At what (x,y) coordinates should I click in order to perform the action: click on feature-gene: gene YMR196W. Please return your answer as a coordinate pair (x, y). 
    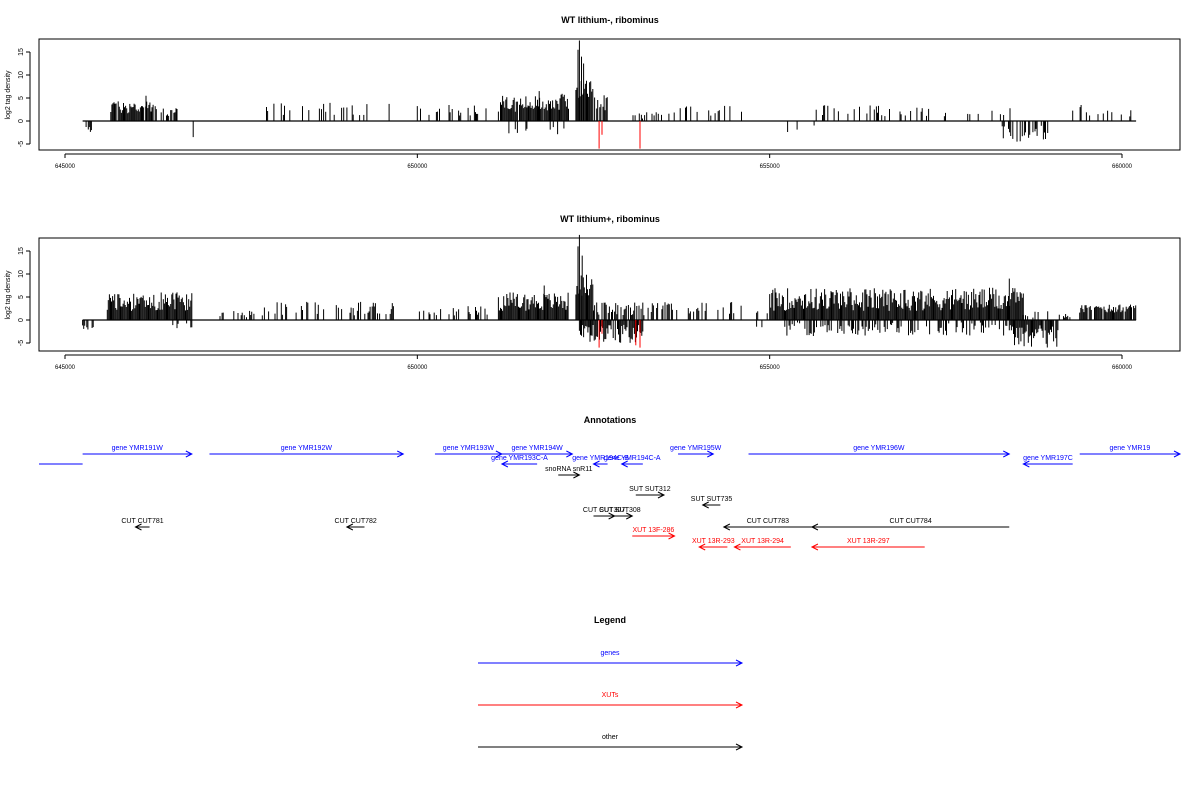
    Looking at the image, I should click on (879, 451).